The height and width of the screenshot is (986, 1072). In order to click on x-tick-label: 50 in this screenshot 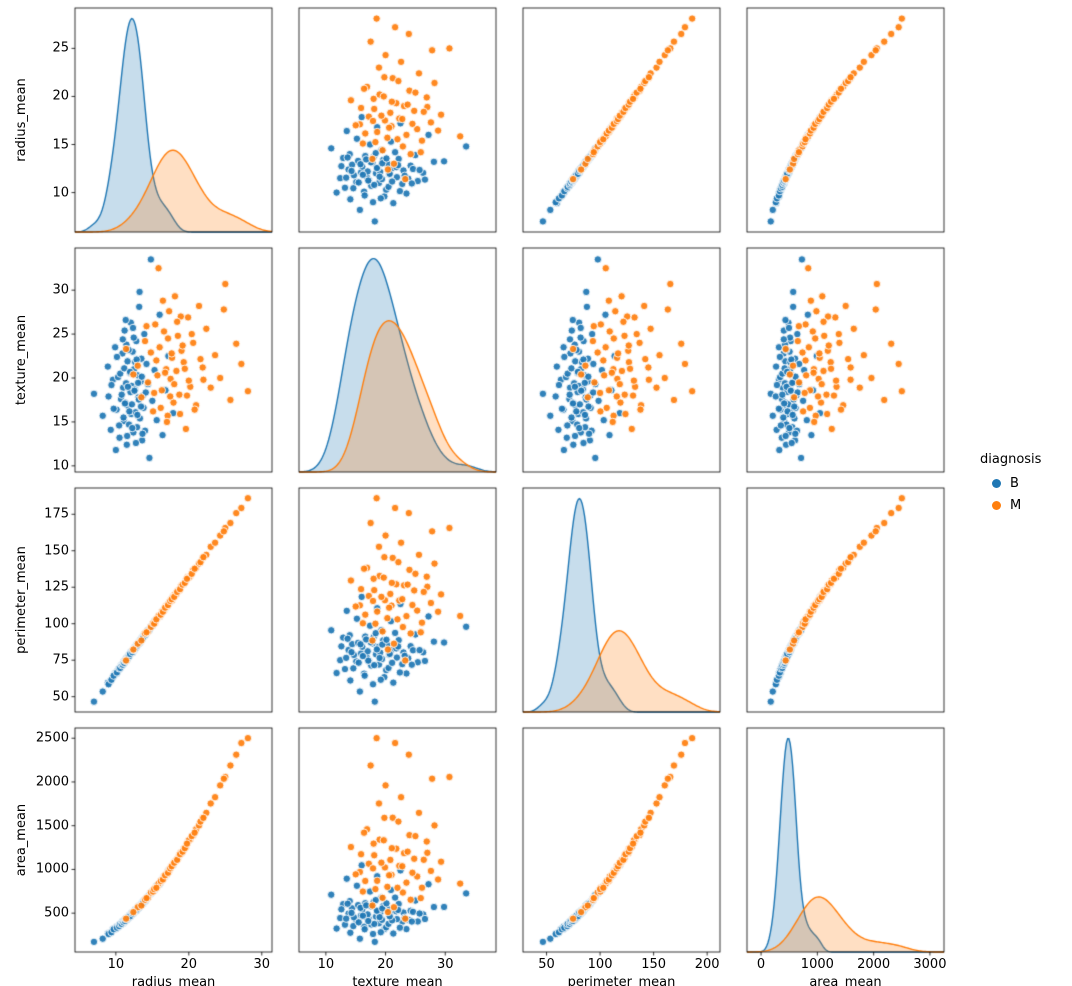, I will do `click(546, 964)`.